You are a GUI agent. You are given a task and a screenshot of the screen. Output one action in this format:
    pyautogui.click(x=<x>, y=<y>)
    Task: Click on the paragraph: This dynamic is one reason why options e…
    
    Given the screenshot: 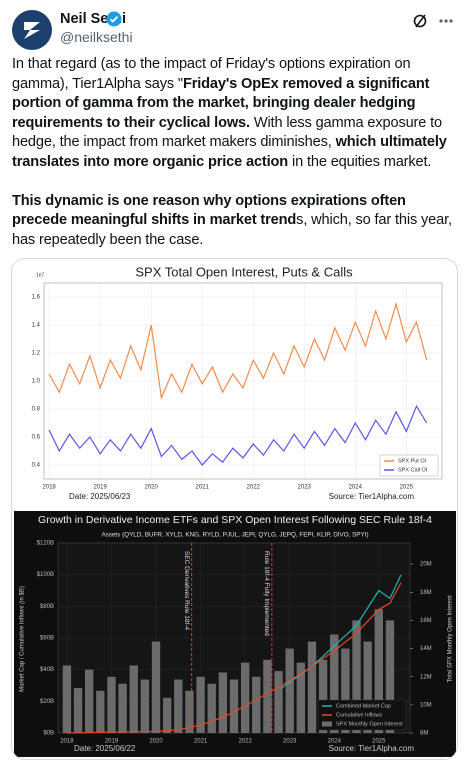 What is the action you would take?
    pyautogui.click(x=236, y=221)
    